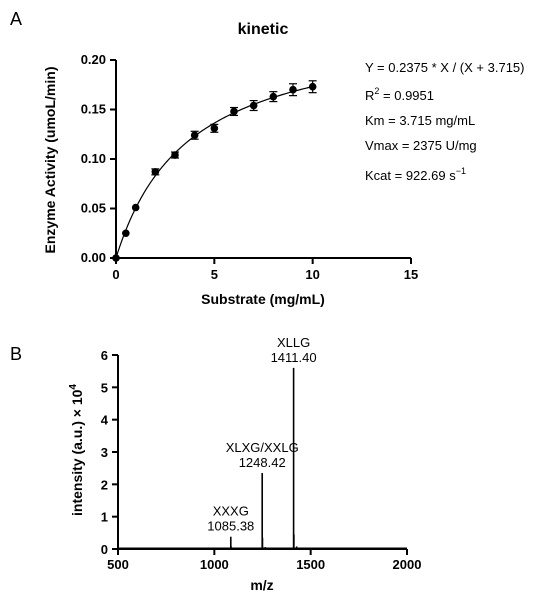 The width and height of the screenshot is (550, 605). Describe the element at coordinates (50, 160) in the screenshot. I see `y-axis-title: Enzyme Activity (umoL/min)` at that location.